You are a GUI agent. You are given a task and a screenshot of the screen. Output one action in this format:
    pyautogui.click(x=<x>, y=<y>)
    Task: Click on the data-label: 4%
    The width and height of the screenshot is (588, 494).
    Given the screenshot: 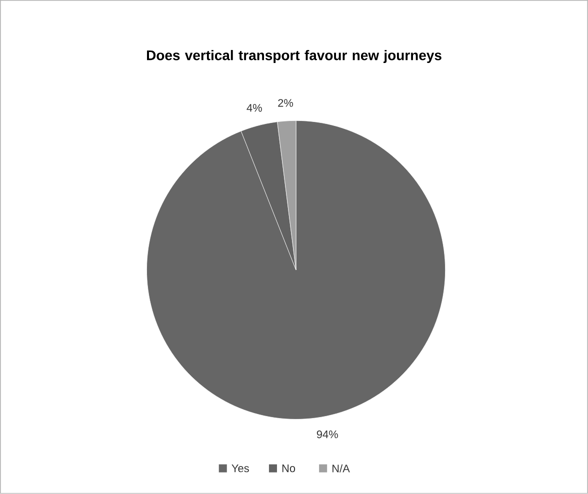 What is the action you would take?
    pyautogui.click(x=254, y=108)
    